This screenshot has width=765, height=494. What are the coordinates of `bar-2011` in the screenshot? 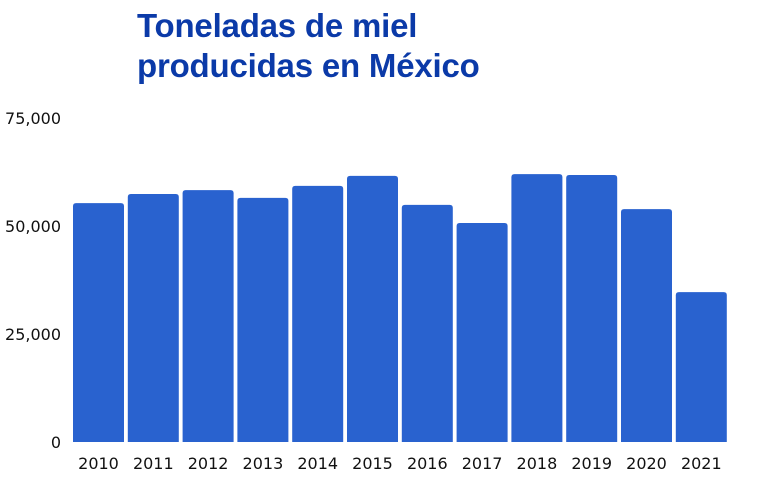 It's located at (153, 318).